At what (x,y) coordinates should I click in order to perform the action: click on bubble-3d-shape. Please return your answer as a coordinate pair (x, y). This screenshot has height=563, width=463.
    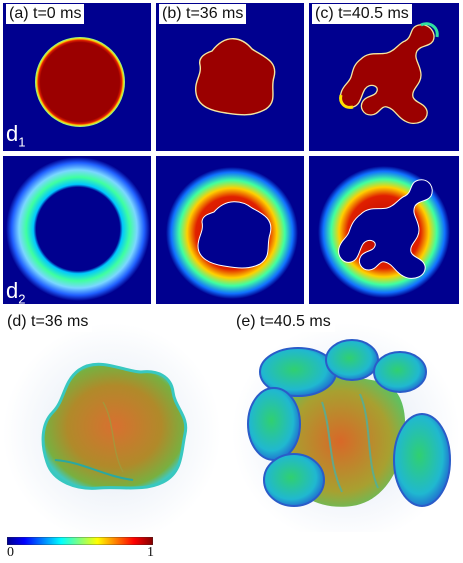
    Looking at the image, I should click on (114, 426).